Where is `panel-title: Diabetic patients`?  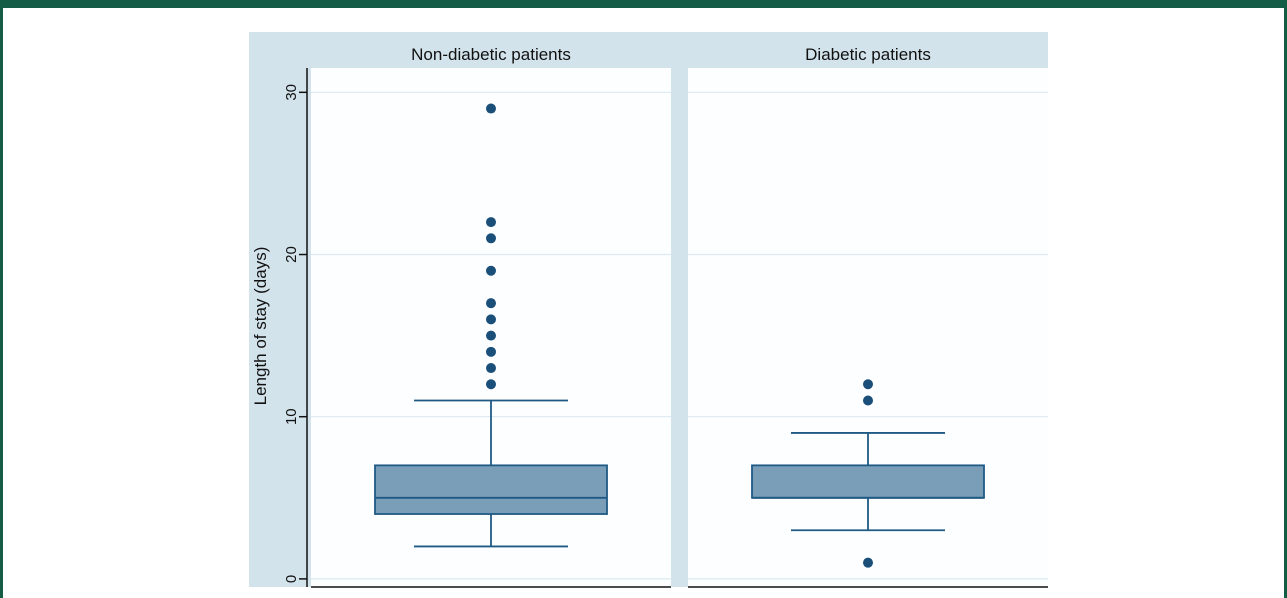
panel-title: Diabetic patients is located at coordinates (868, 54).